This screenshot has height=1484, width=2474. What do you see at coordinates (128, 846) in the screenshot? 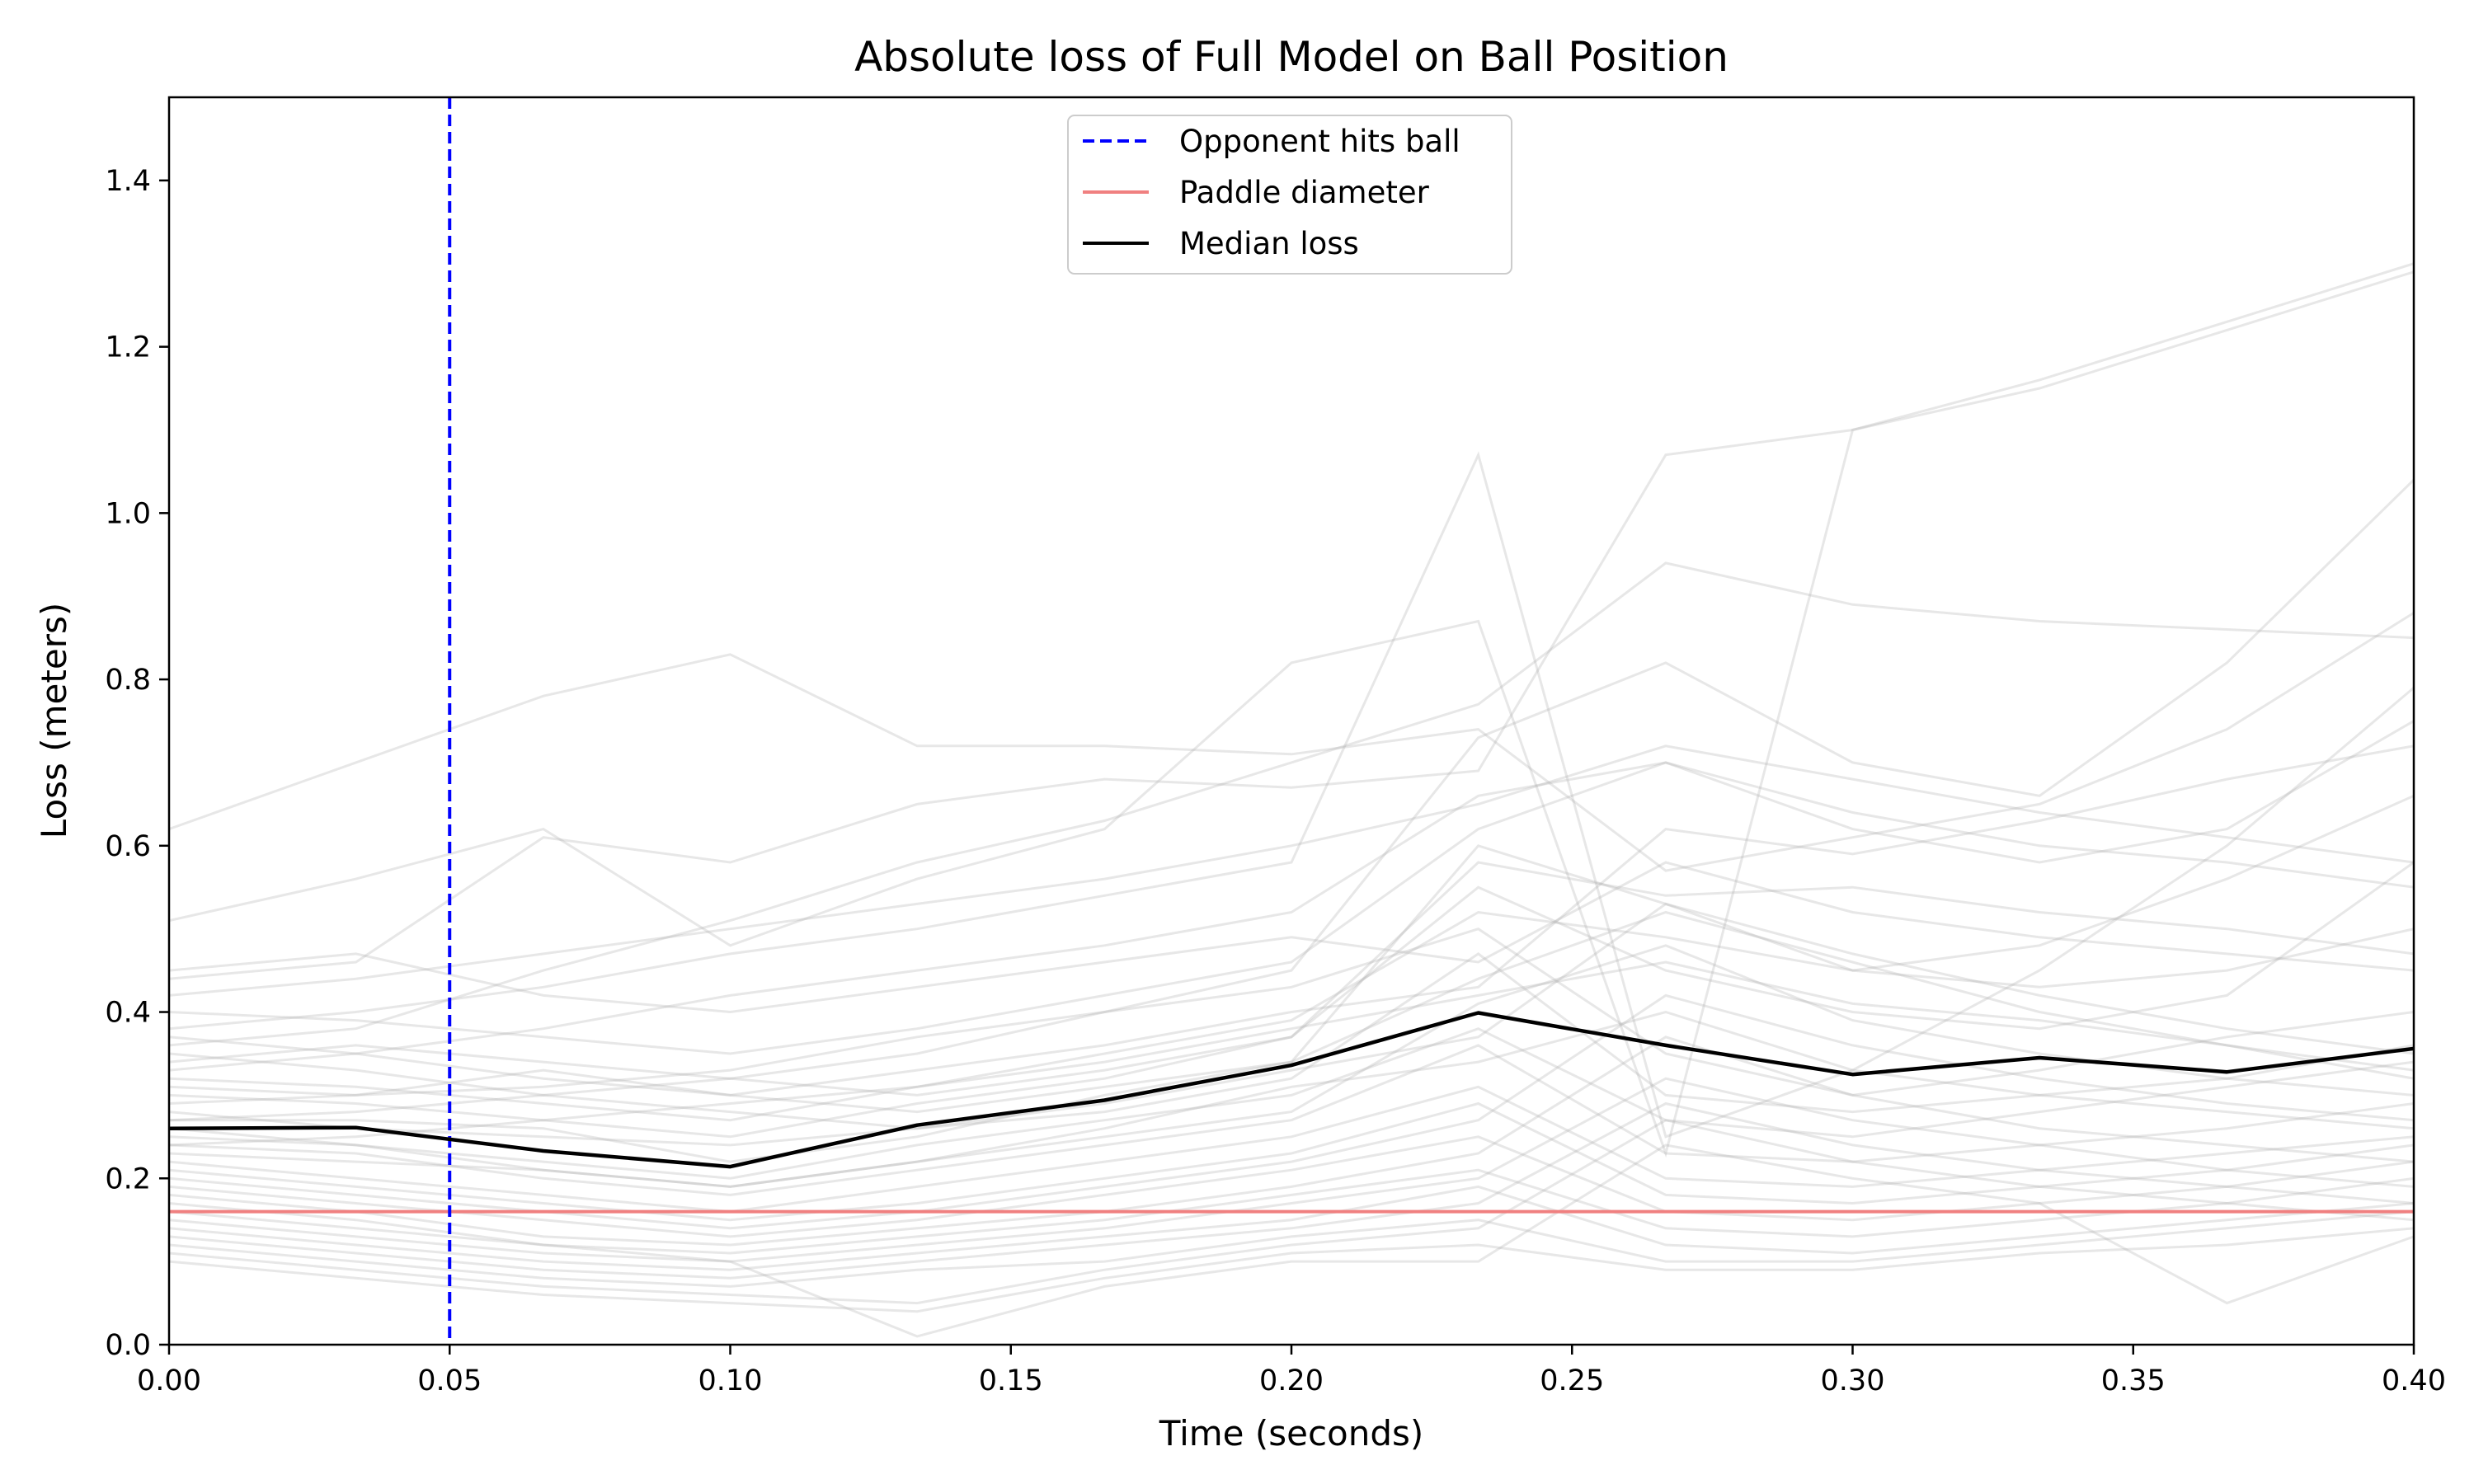
I see `y-tick-label: 0.6` at bounding box center [128, 846].